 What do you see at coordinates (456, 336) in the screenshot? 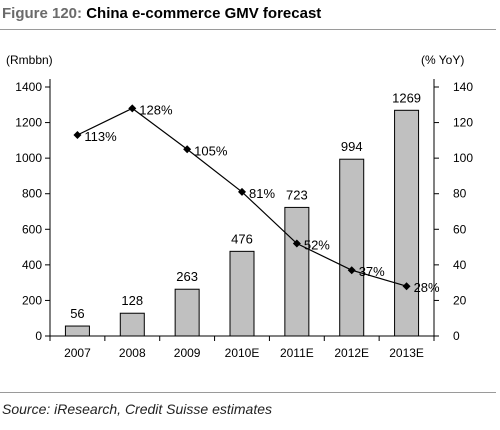
I see `right-axis-tick-label: 0` at bounding box center [456, 336].